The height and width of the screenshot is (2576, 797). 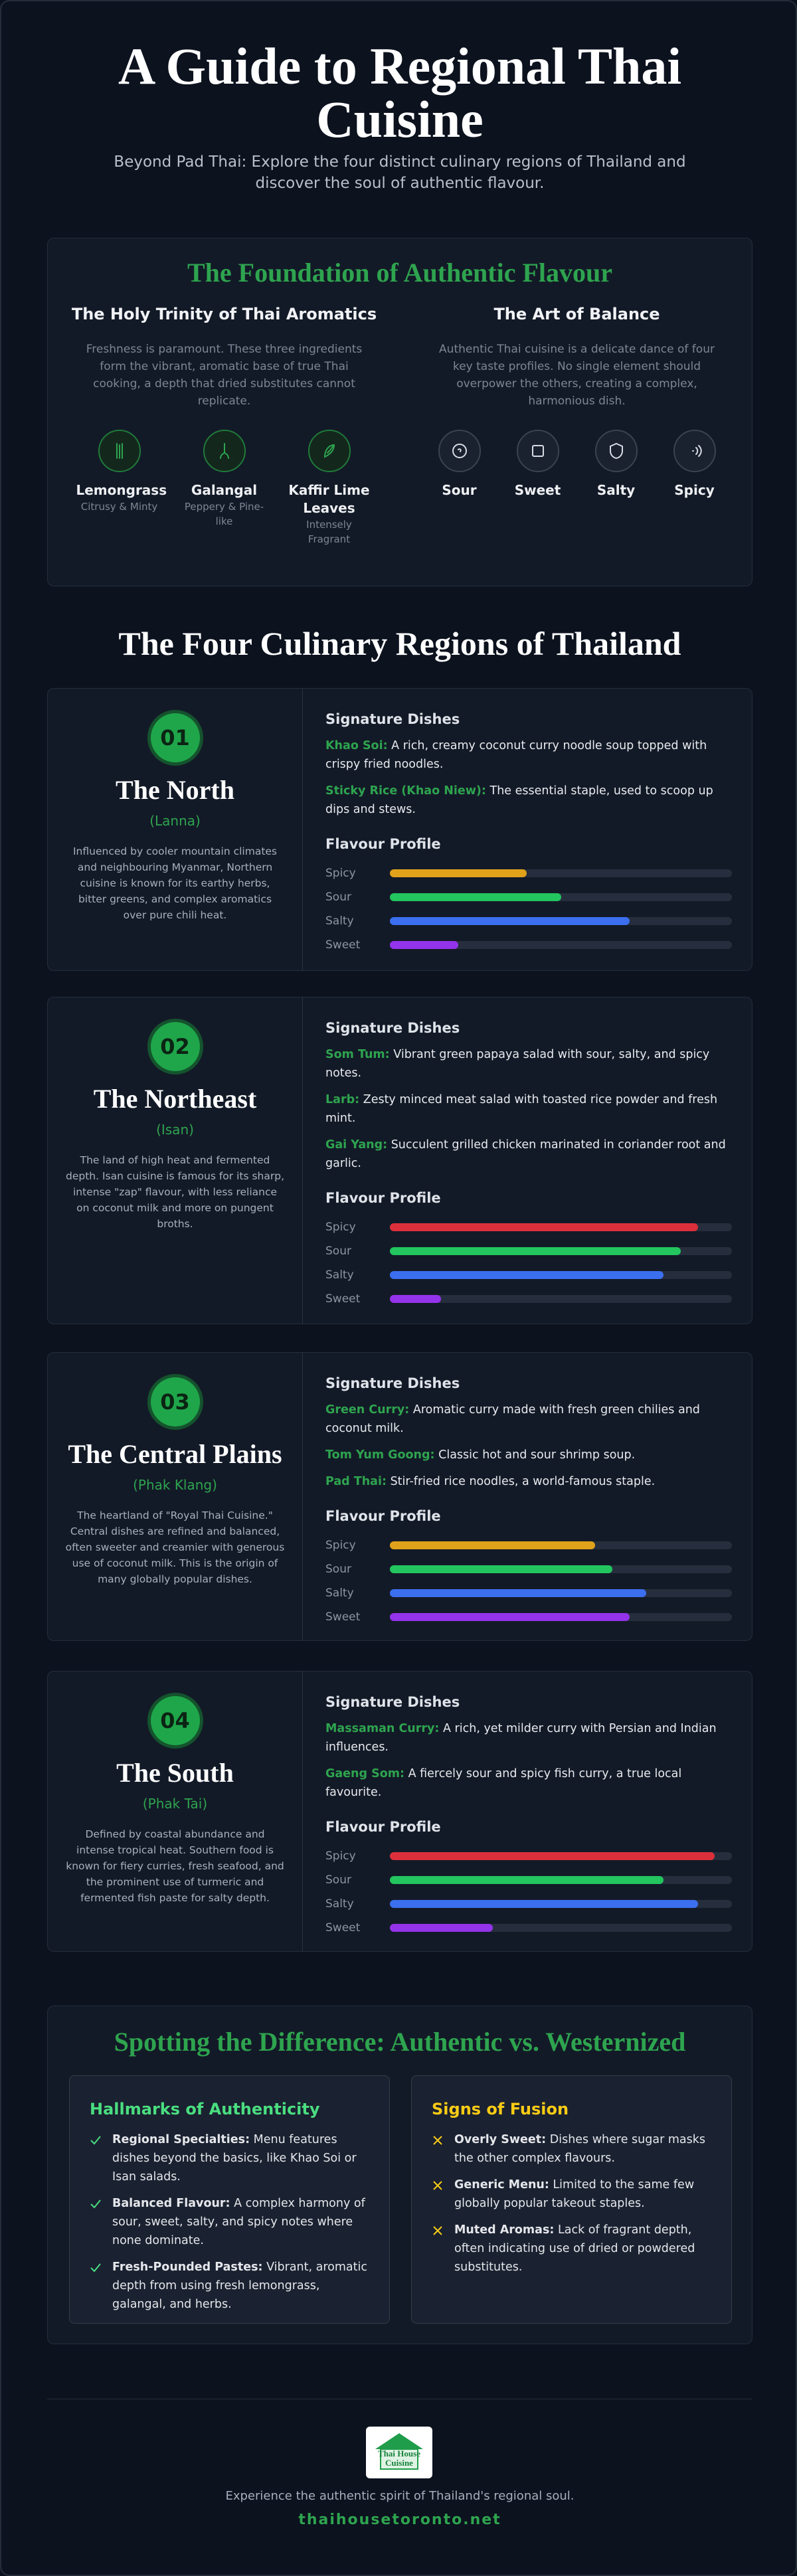 I want to click on icon-row: Sour Sweet Salty Spicy, so click(x=576, y=464).